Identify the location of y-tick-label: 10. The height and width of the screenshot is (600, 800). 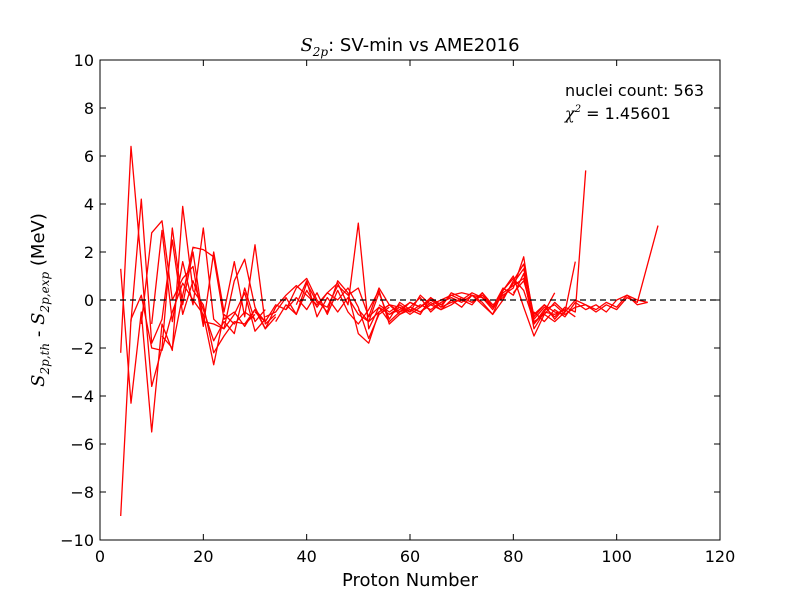
(84, 60).